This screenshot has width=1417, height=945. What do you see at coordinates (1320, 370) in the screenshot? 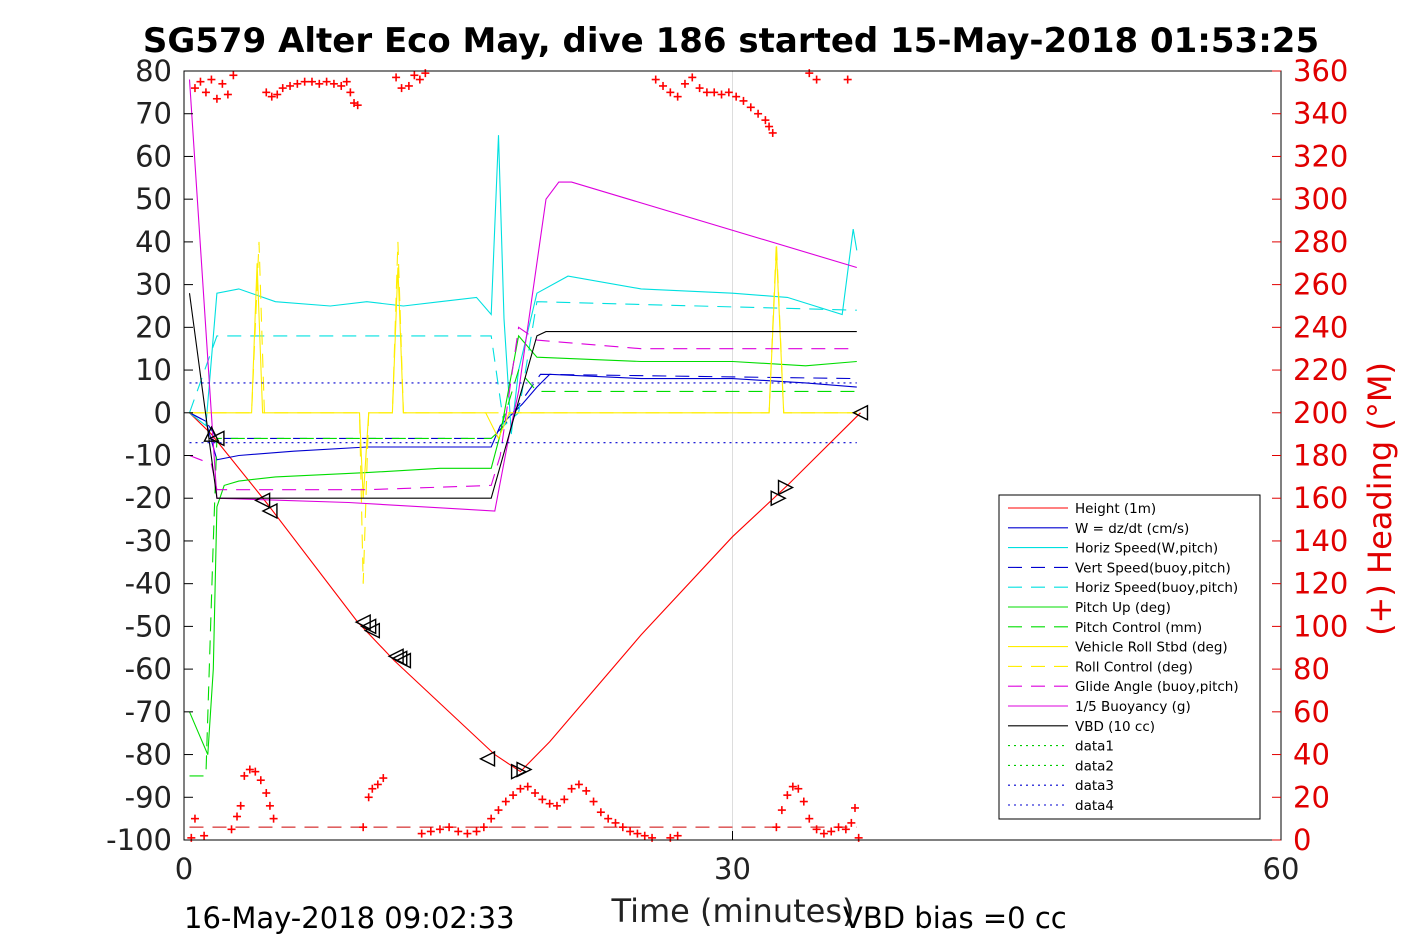
I see `right-tick-label: 220` at bounding box center [1320, 370].